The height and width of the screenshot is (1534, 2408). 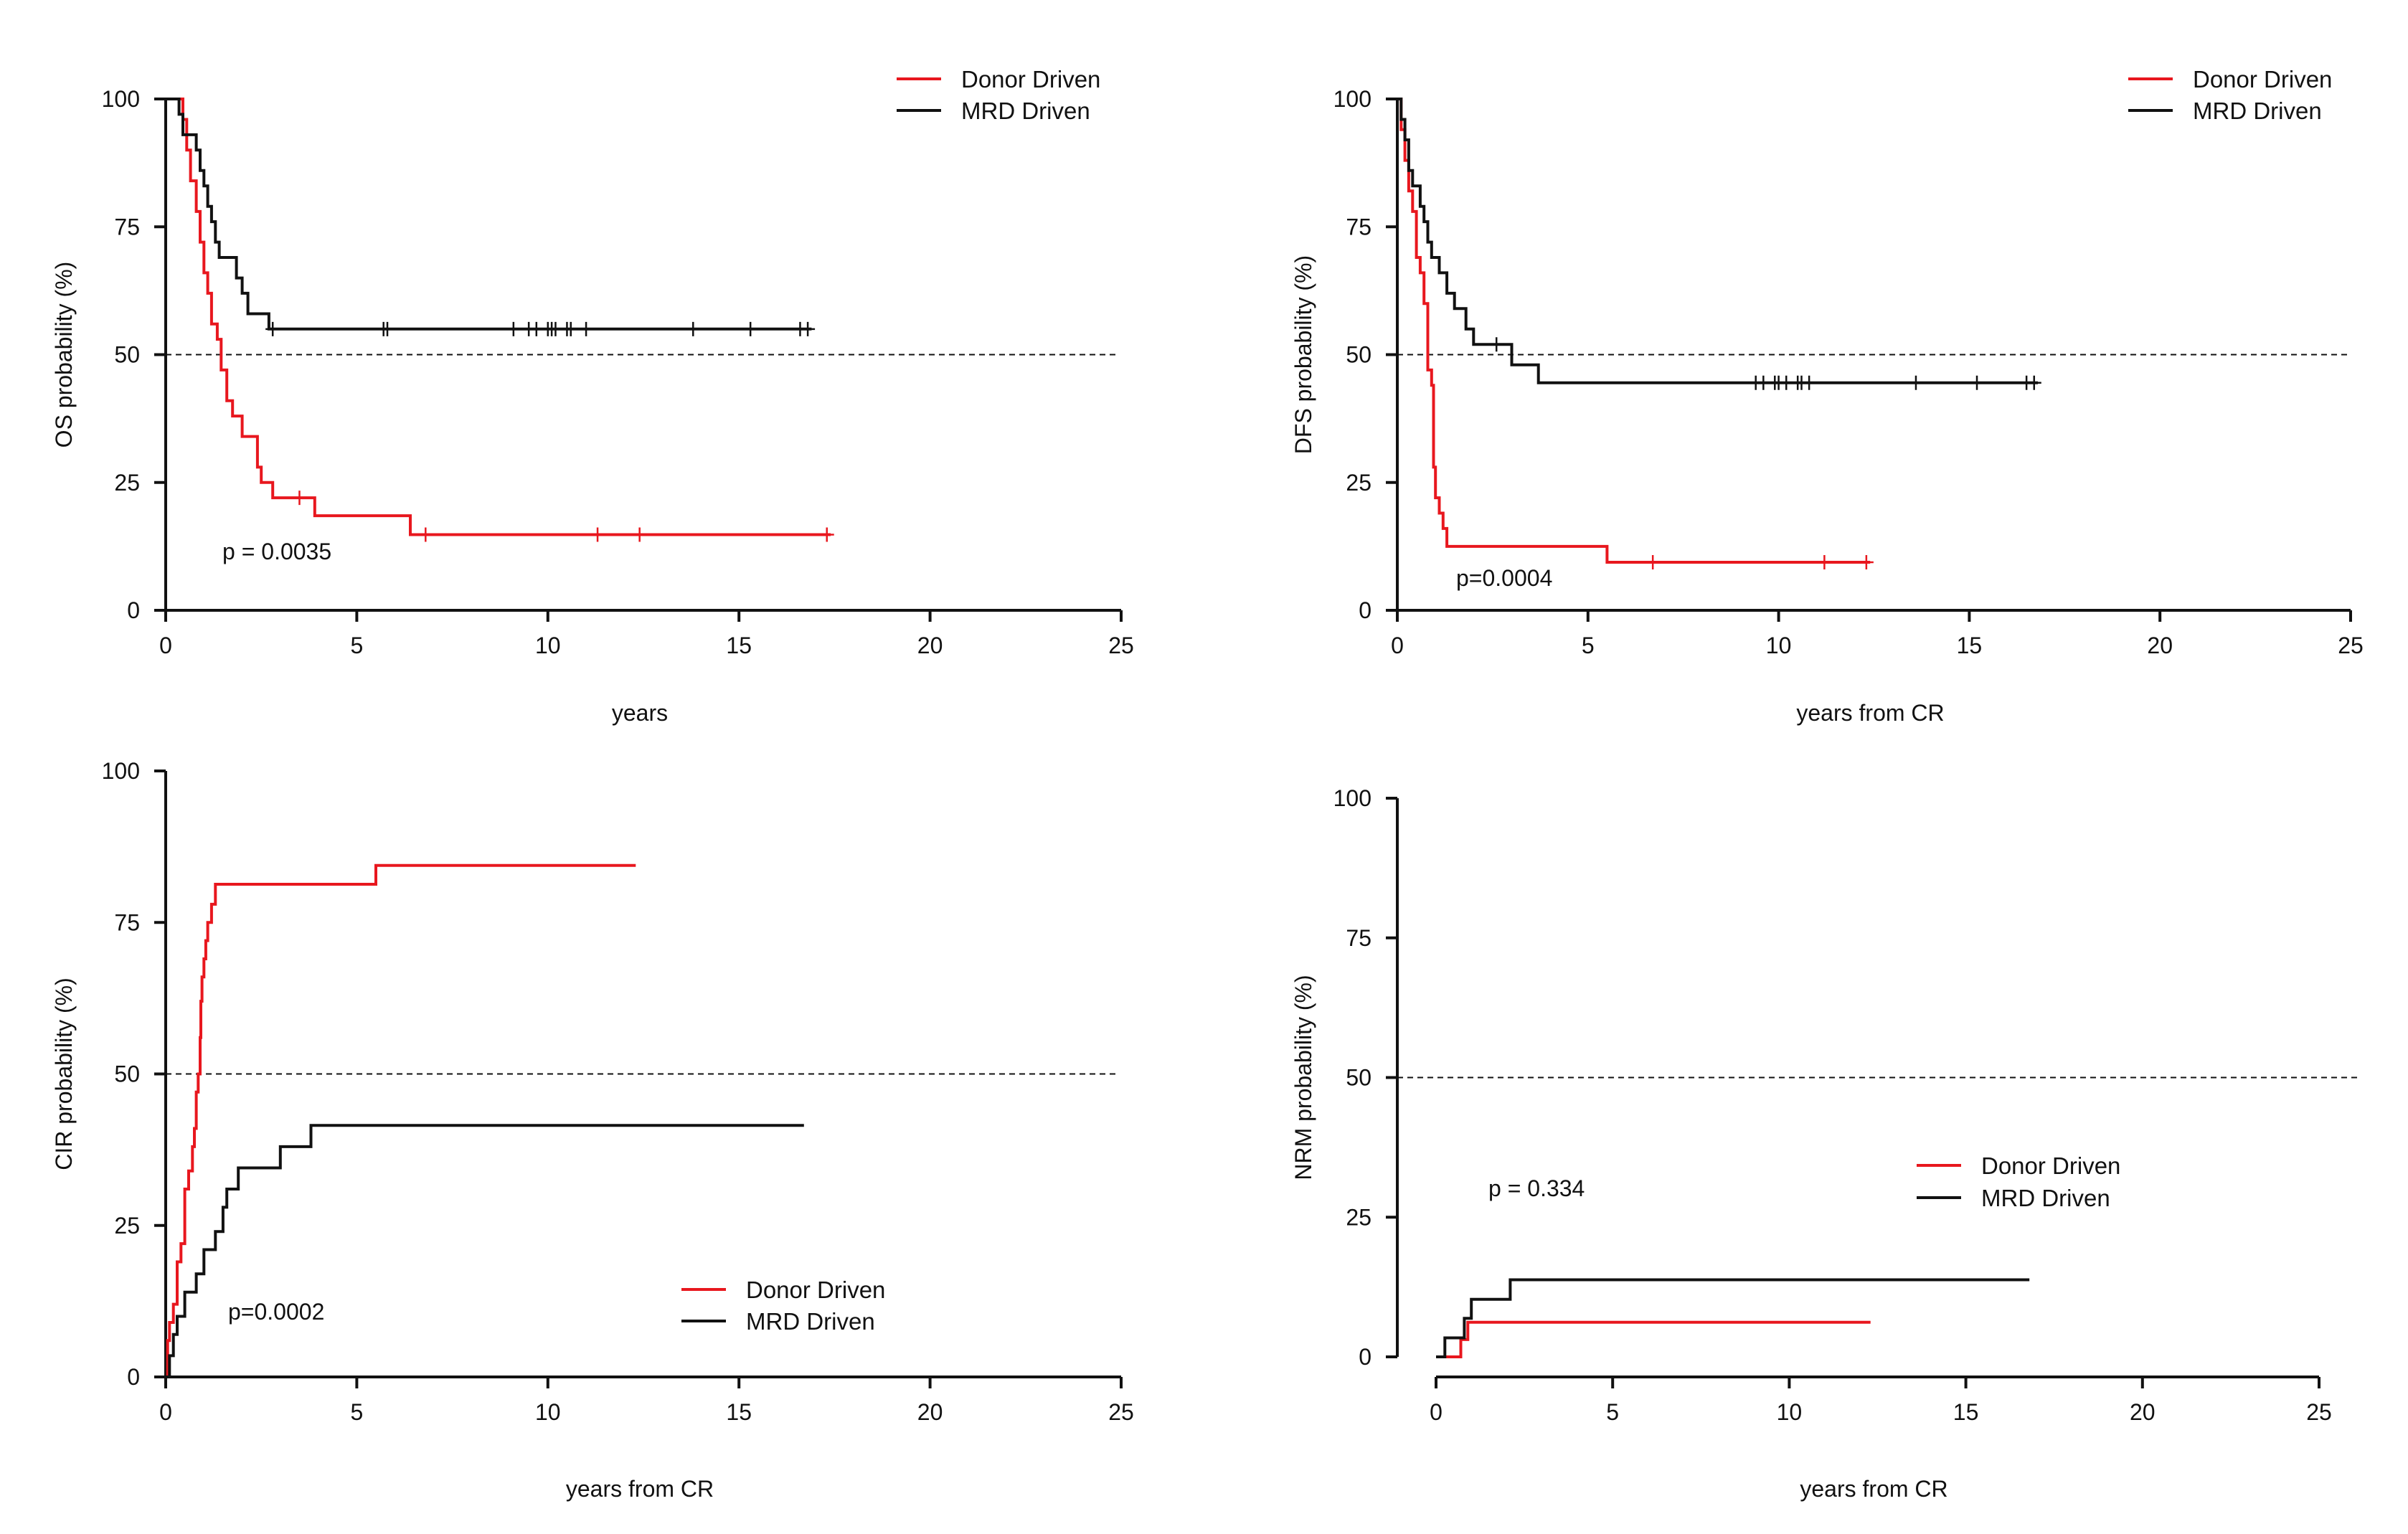 What do you see at coordinates (64, 1073) in the screenshot?
I see `y-axis-label: CIR probability (%)` at bounding box center [64, 1073].